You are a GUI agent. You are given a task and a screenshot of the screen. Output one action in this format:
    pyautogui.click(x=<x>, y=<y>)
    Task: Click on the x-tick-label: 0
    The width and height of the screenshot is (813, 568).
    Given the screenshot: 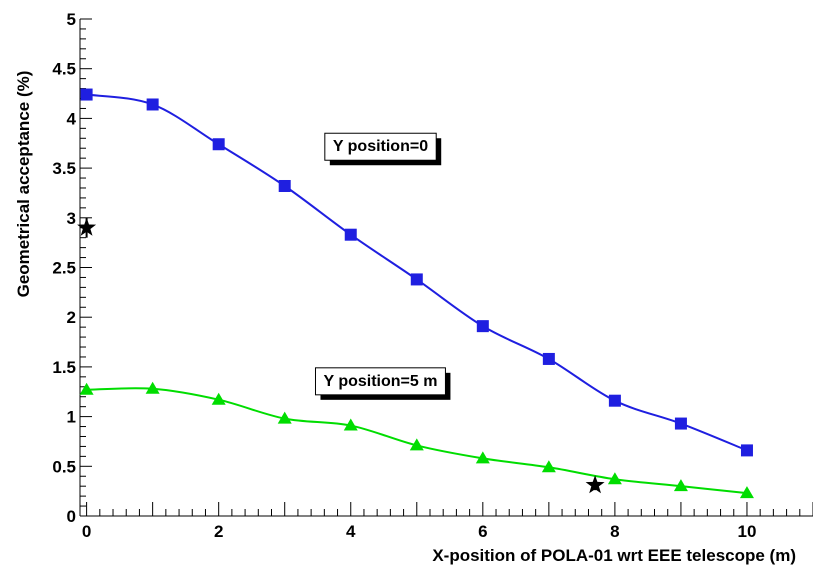 What is the action you would take?
    pyautogui.click(x=86, y=531)
    